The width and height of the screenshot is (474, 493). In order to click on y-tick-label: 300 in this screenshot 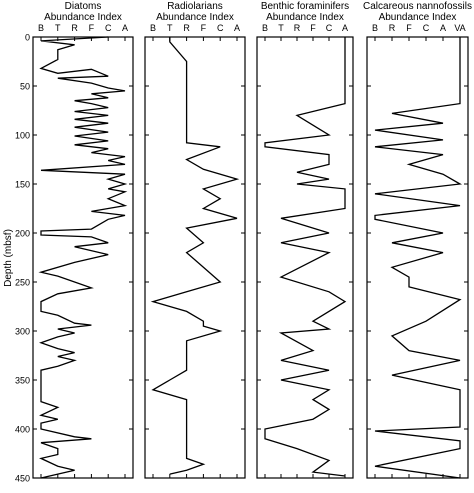, I will do `click(22, 332)`.